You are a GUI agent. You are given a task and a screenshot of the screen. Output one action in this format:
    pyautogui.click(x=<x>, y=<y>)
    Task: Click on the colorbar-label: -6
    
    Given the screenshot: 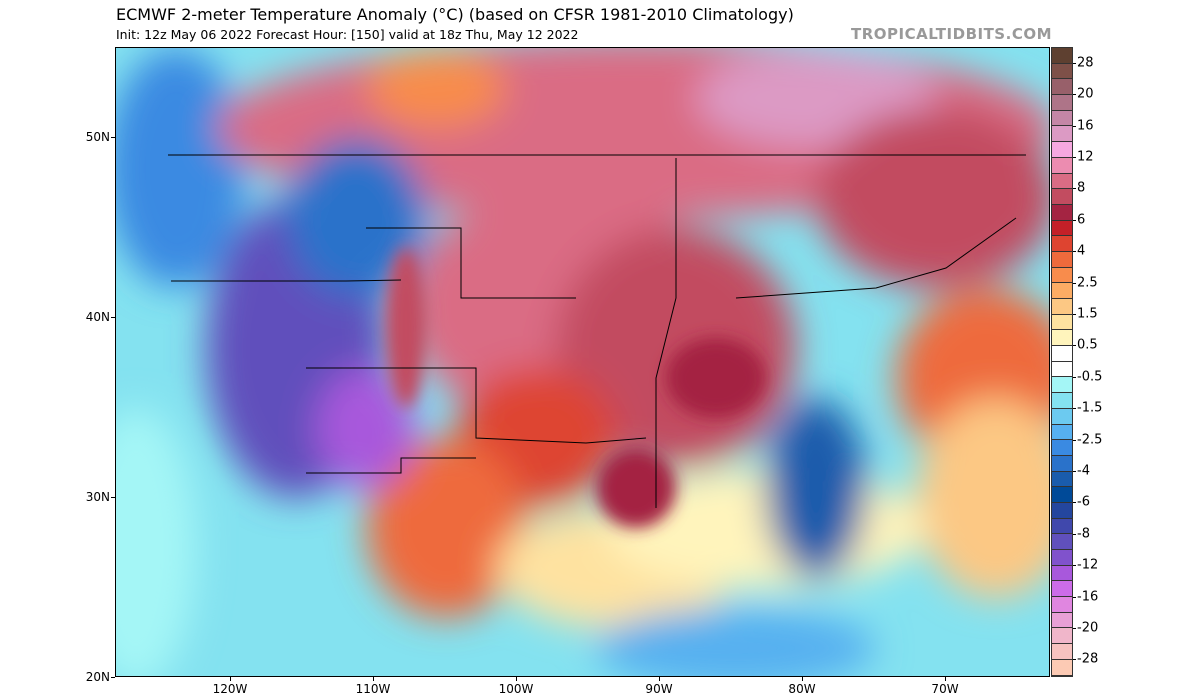 What is the action you would take?
    pyautogui.click(x=1083, y=502)
    